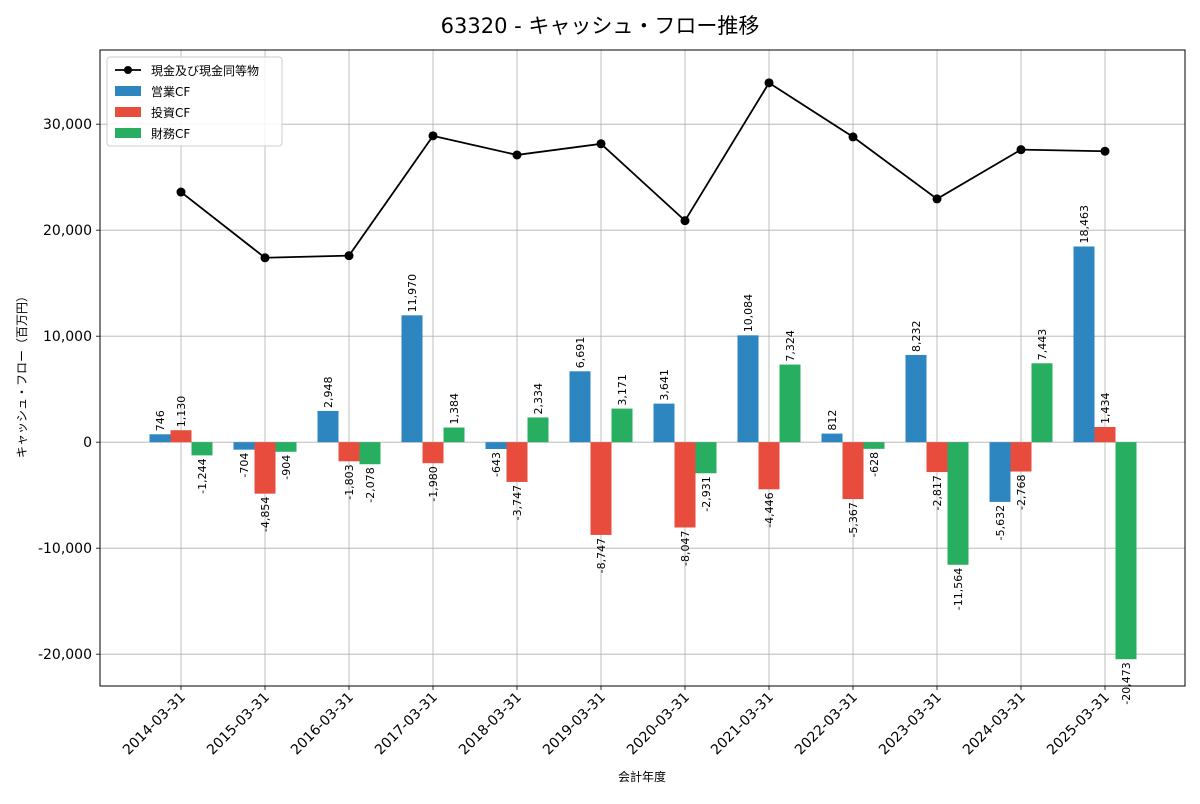 This screenshot has height=804, width=1200. I want to click on bar-営業CF-2019-03-31, so click(580, 407).